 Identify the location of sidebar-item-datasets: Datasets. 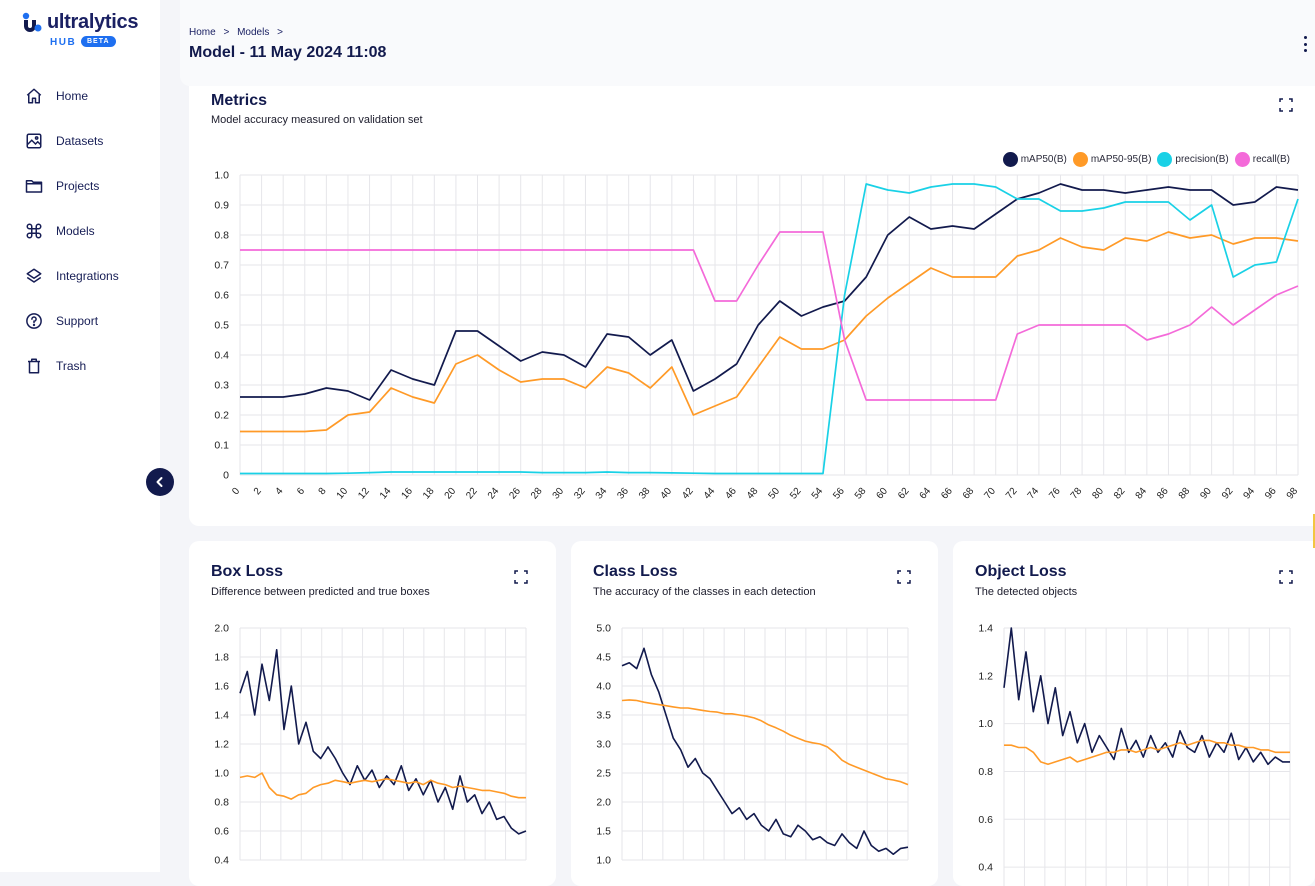
(80, 140).